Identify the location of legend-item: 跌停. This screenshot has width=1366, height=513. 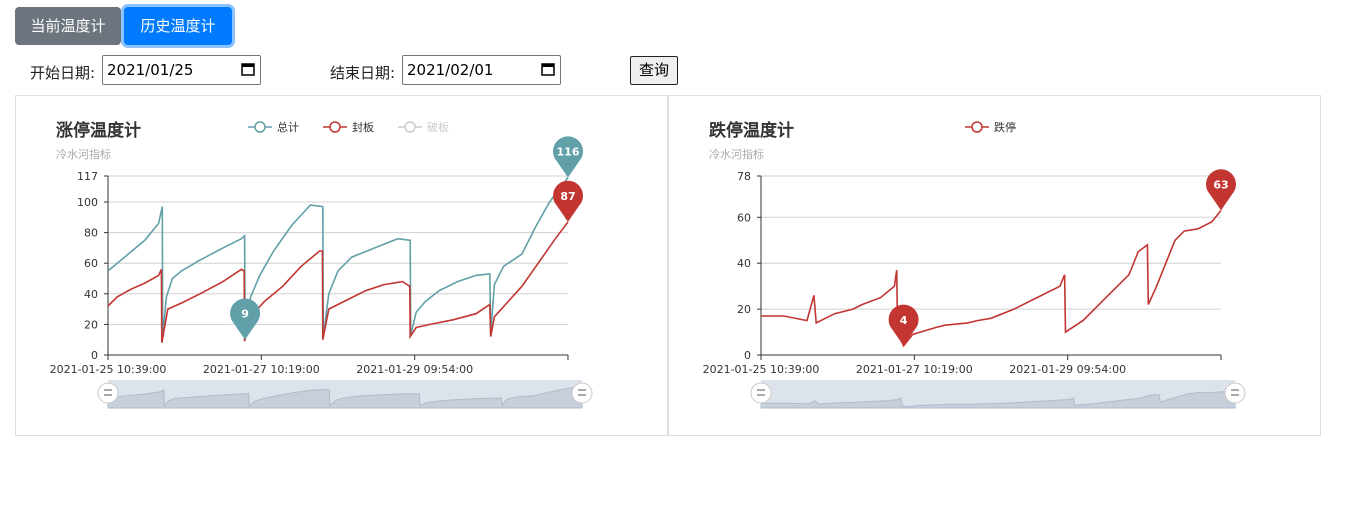
(990, 127).